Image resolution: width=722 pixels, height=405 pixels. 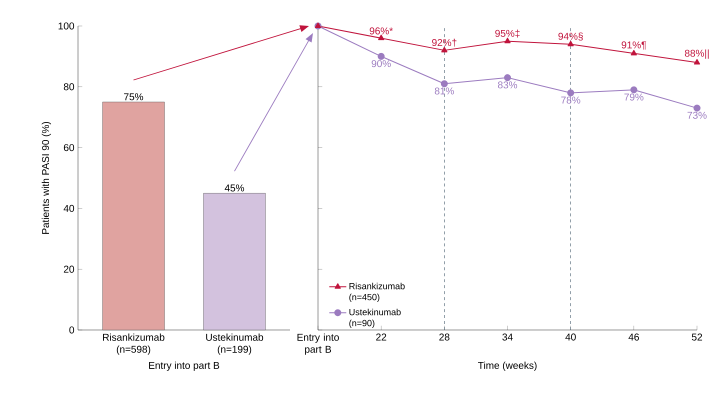 What do you see at coordinates (697, 115) in the screenshot?
I see `data-label: 73%` at bounding box center [697, 115].